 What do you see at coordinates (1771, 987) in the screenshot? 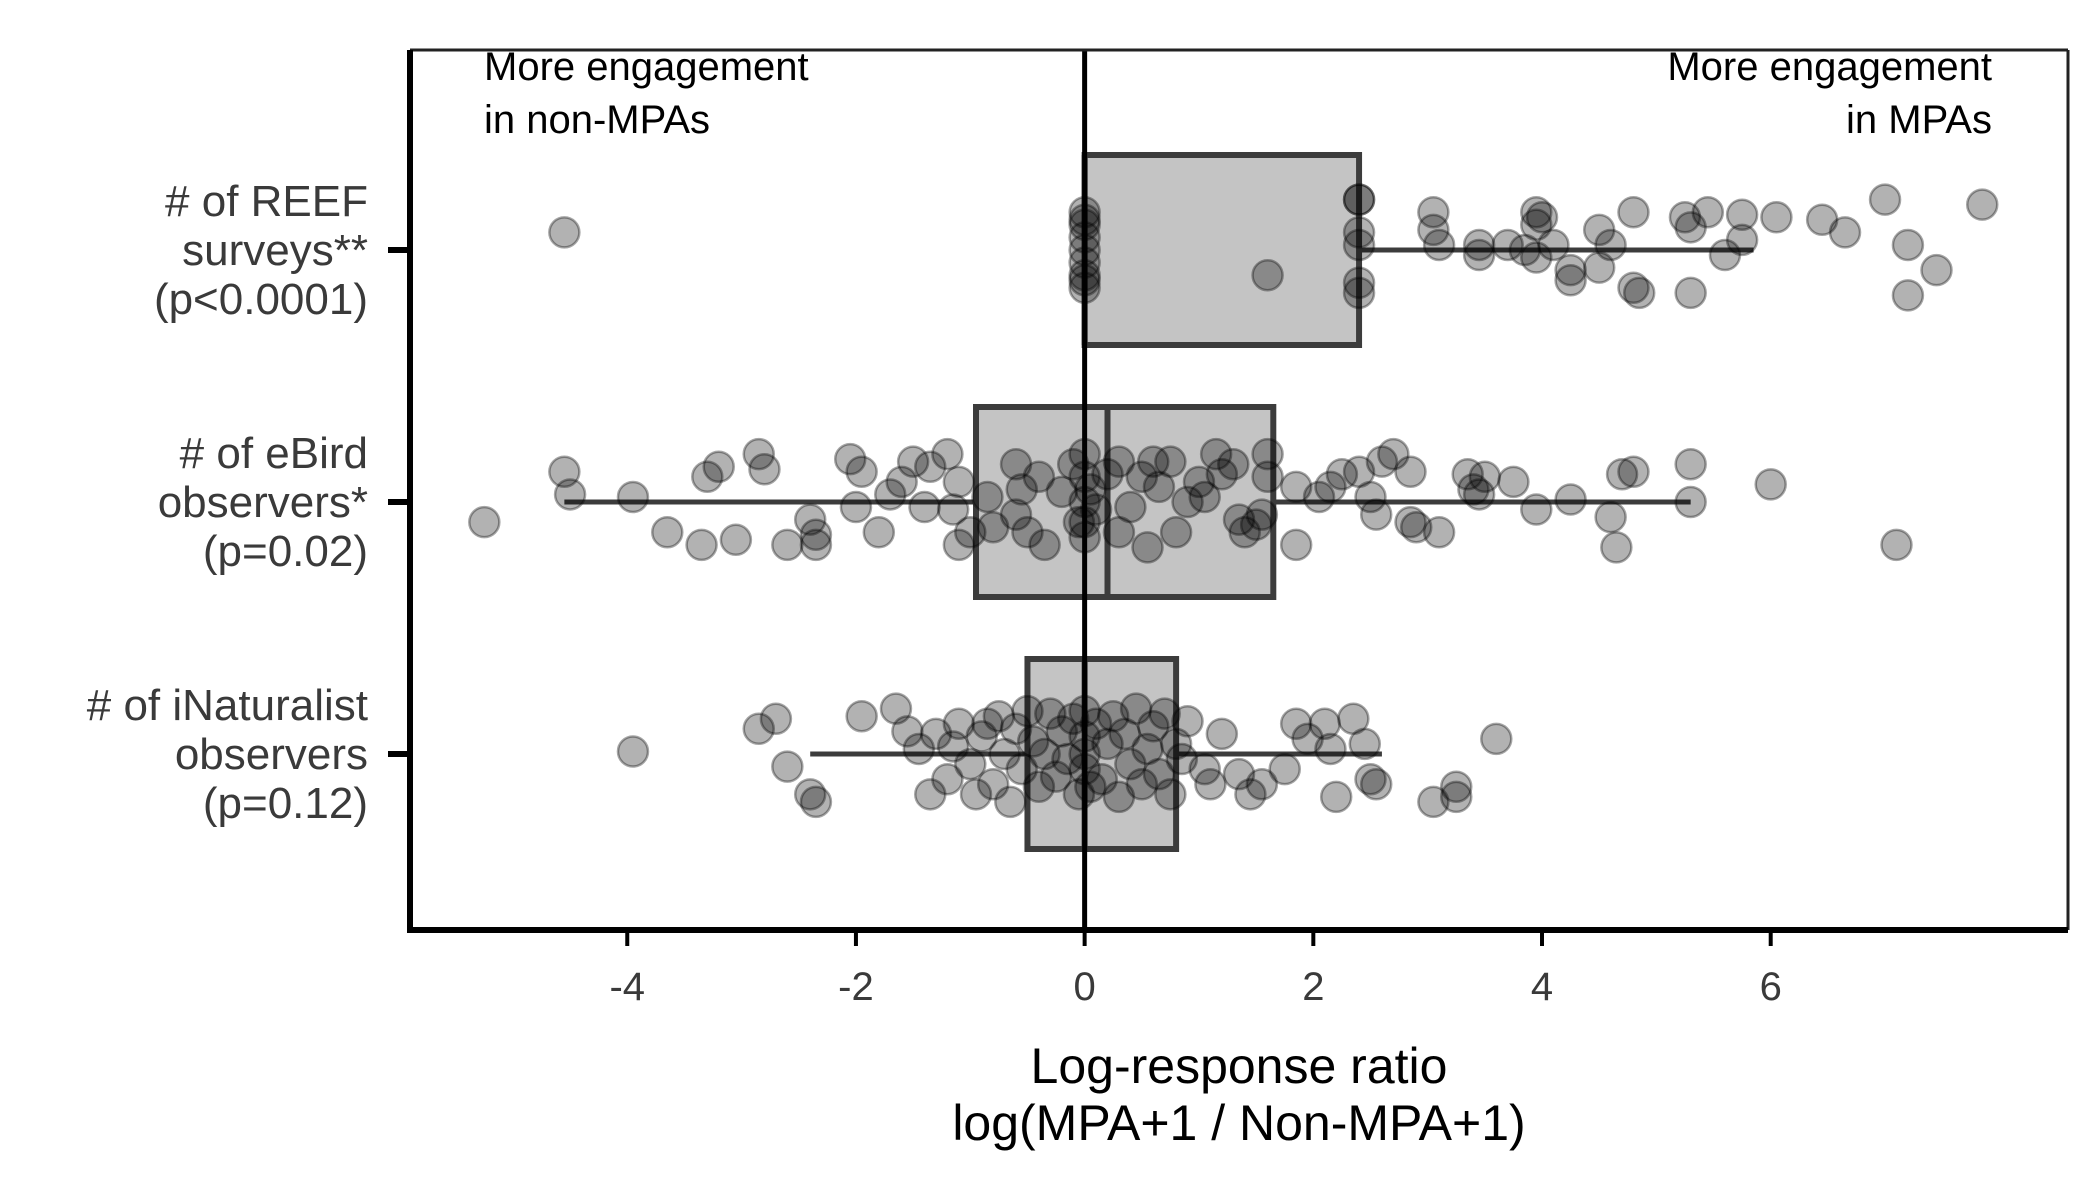
I see `x-tick-label: 6` at bounding box center [1771, 987].